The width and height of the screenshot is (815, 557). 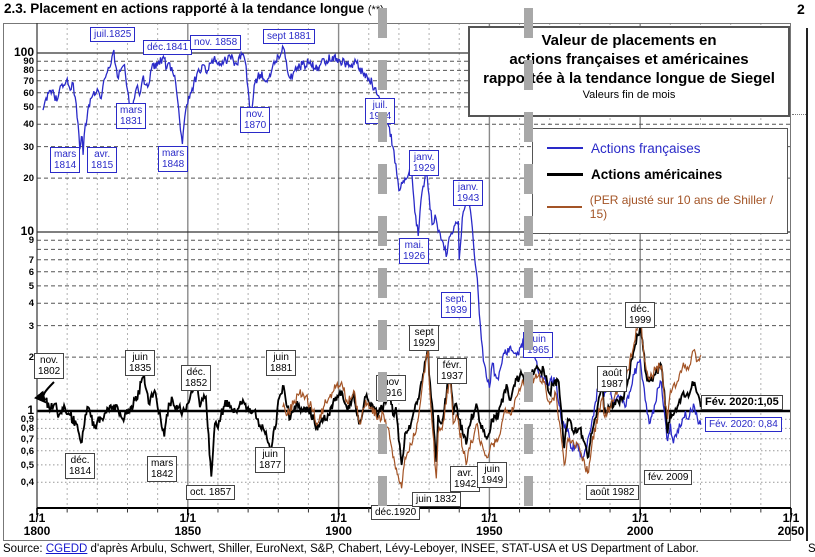 I want to click on annotation-label: avr. 1942, so click(x=465, y=479).